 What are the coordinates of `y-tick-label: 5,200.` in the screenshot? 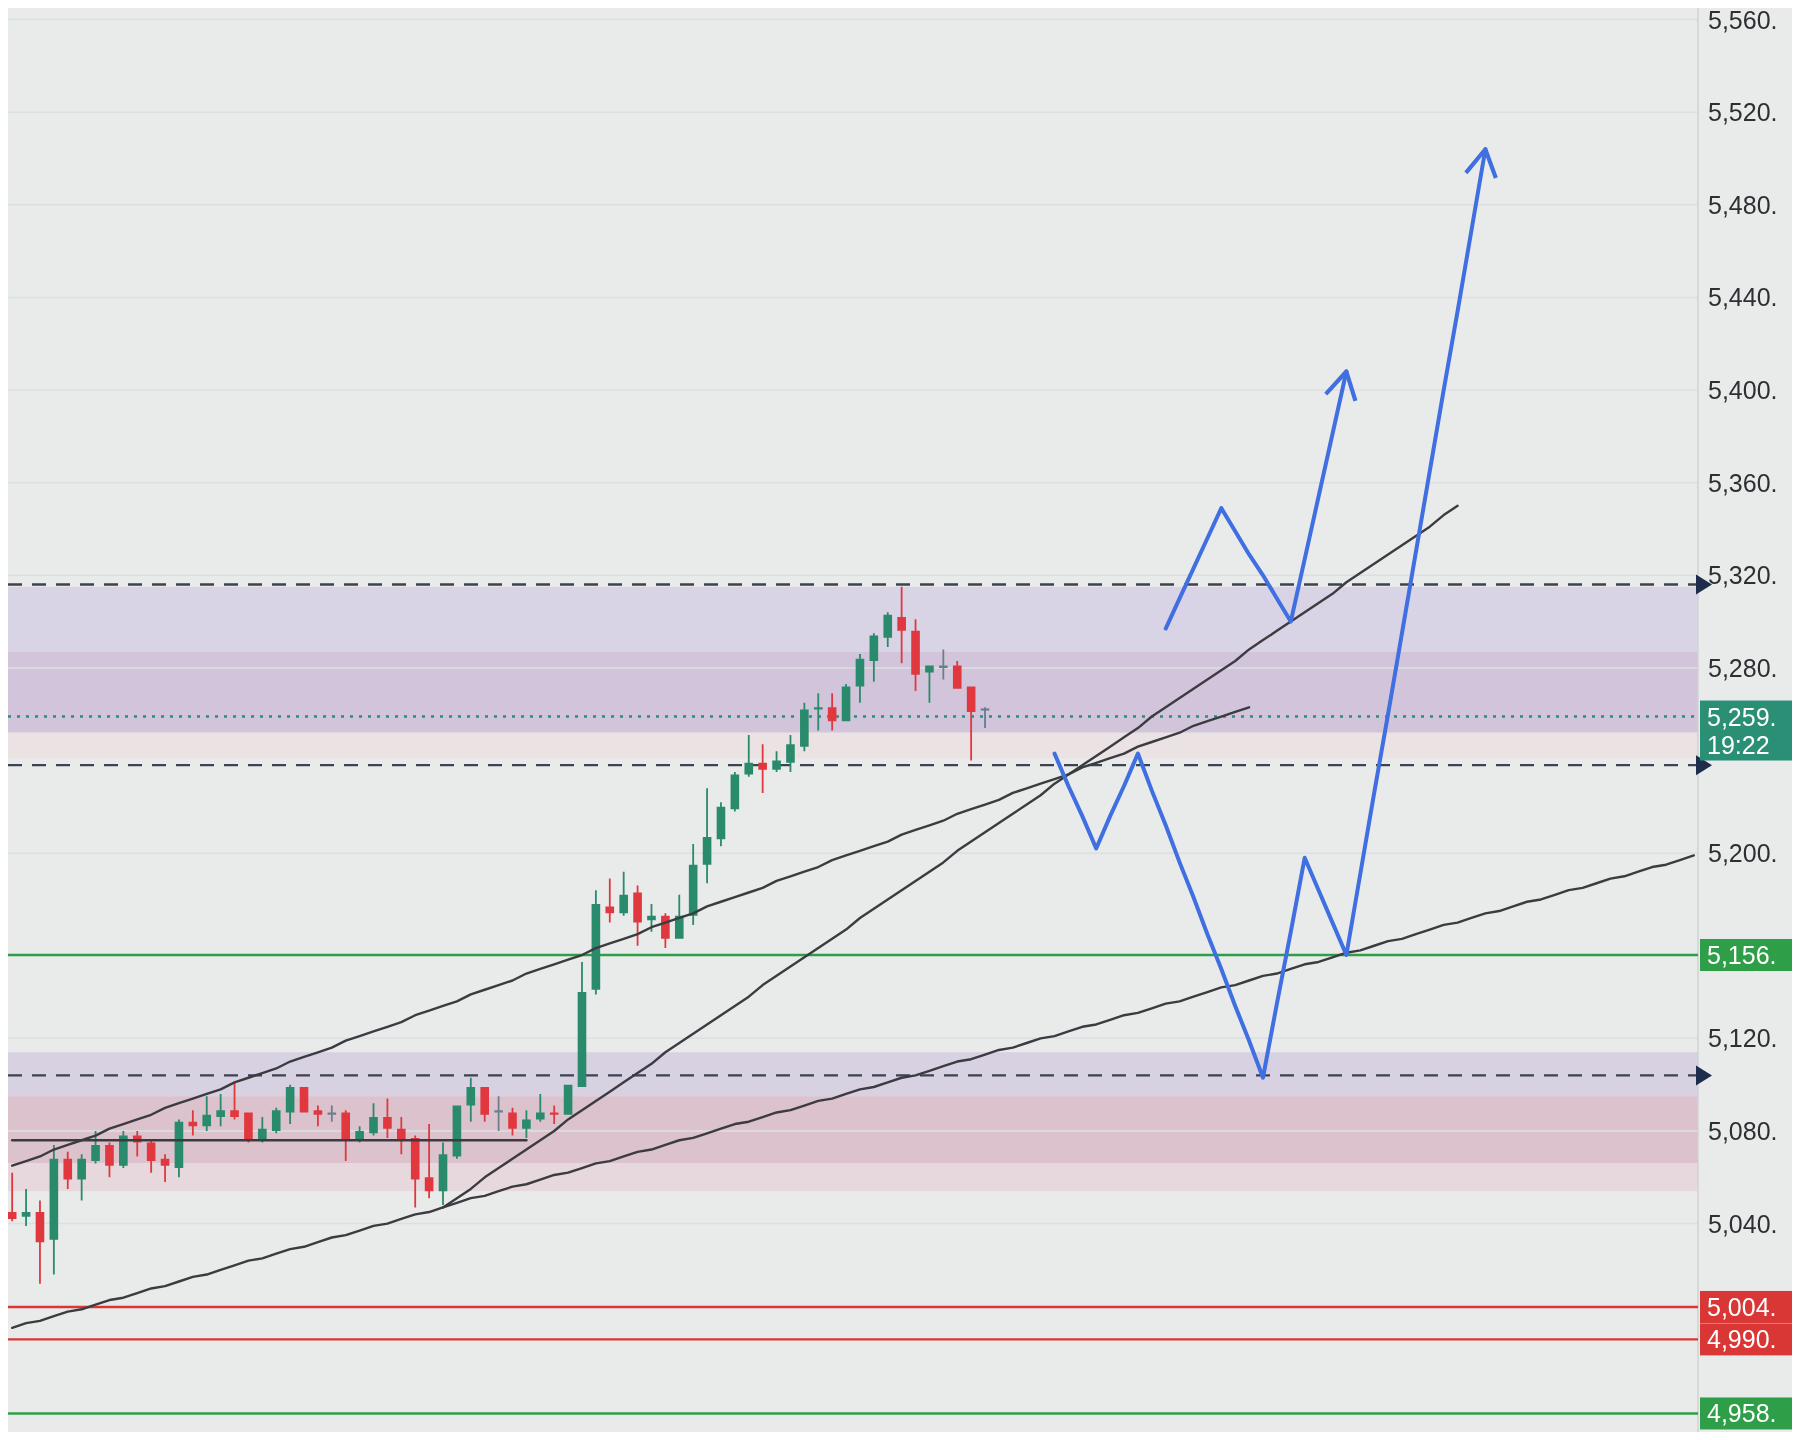 It's located at (1743, 853).